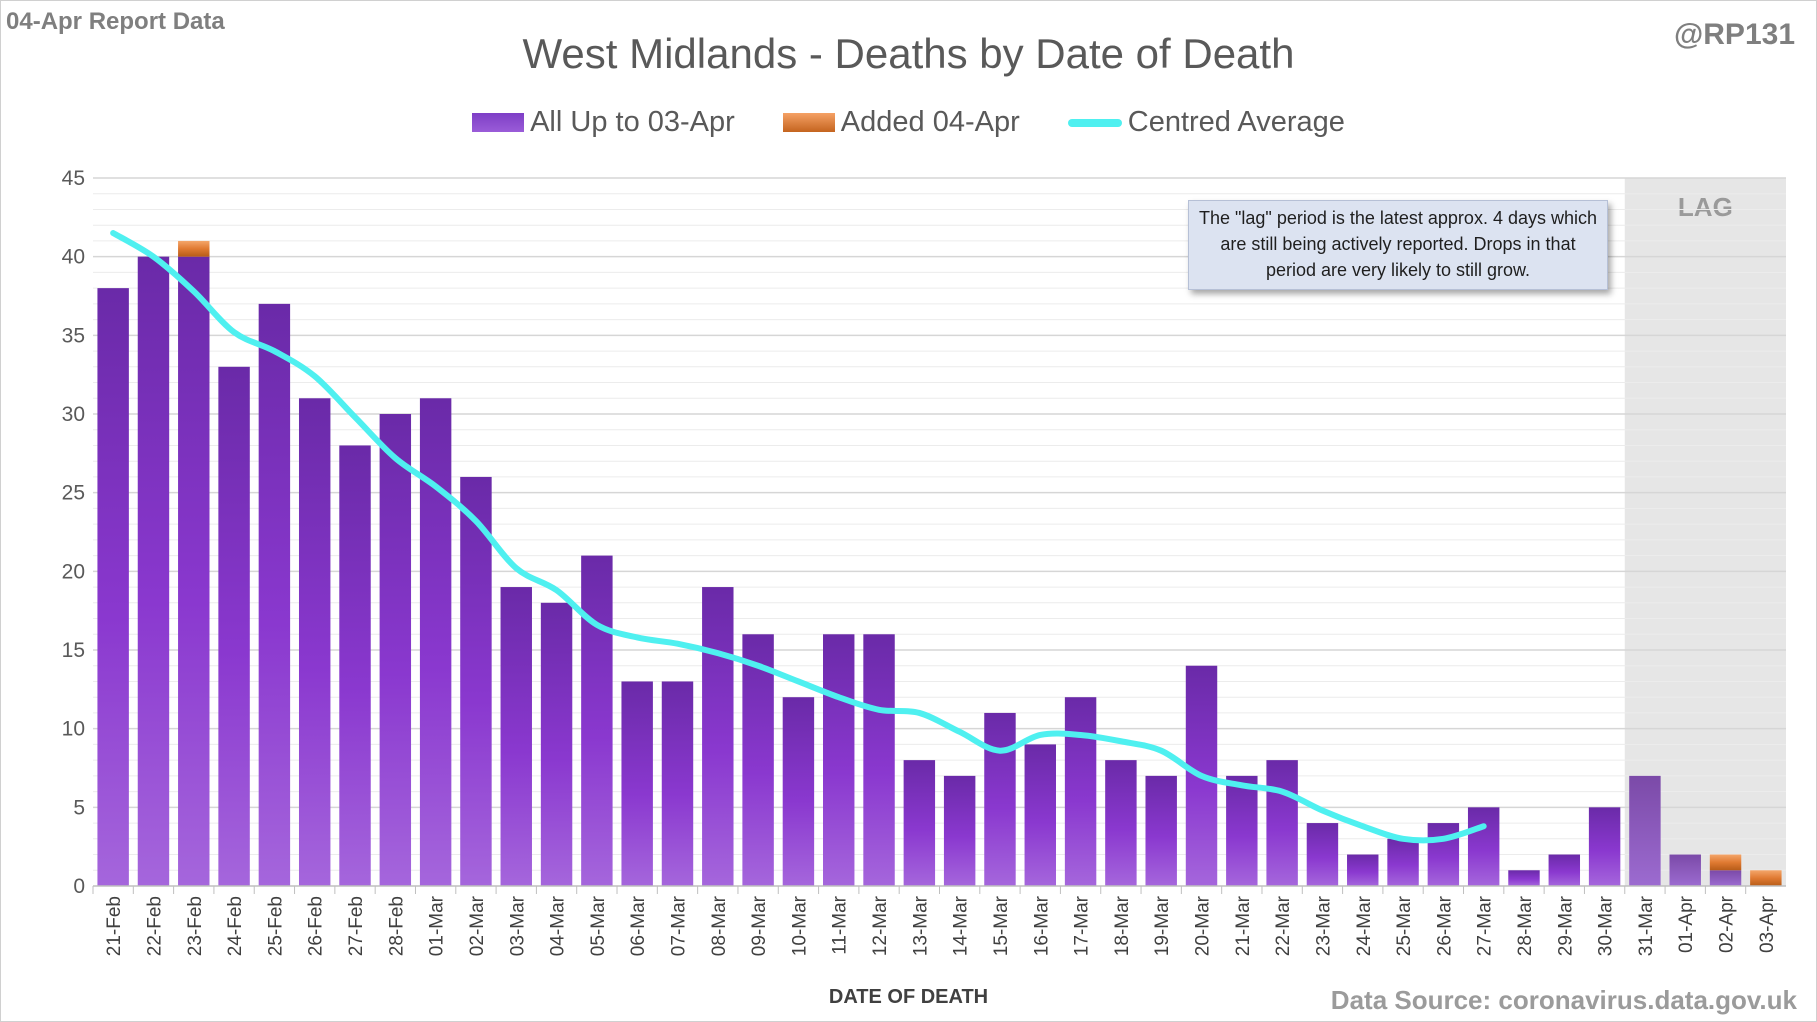 The width and height of the screenshot is (1817, 1022). I want to click on x-tick-label: 27-Feb, so click(356, 926).